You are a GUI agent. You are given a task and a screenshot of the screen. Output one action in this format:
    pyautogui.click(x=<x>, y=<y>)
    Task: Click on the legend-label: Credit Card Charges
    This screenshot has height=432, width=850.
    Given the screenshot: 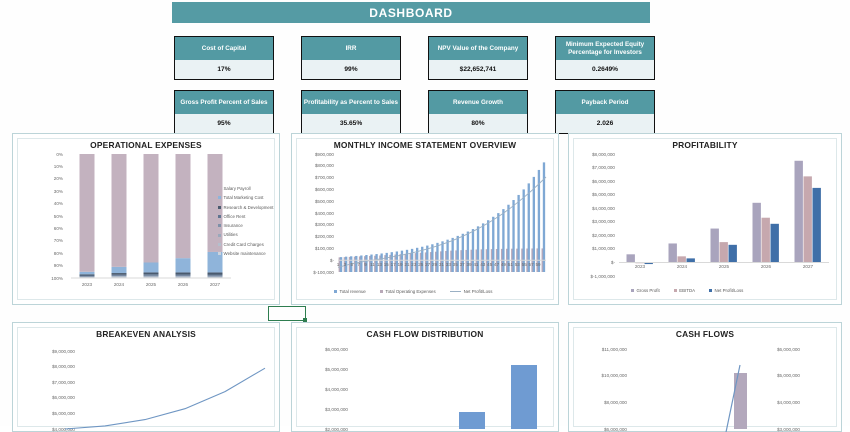 What is the action you would take?
    pyautogui.click(x=244, y=244)
    